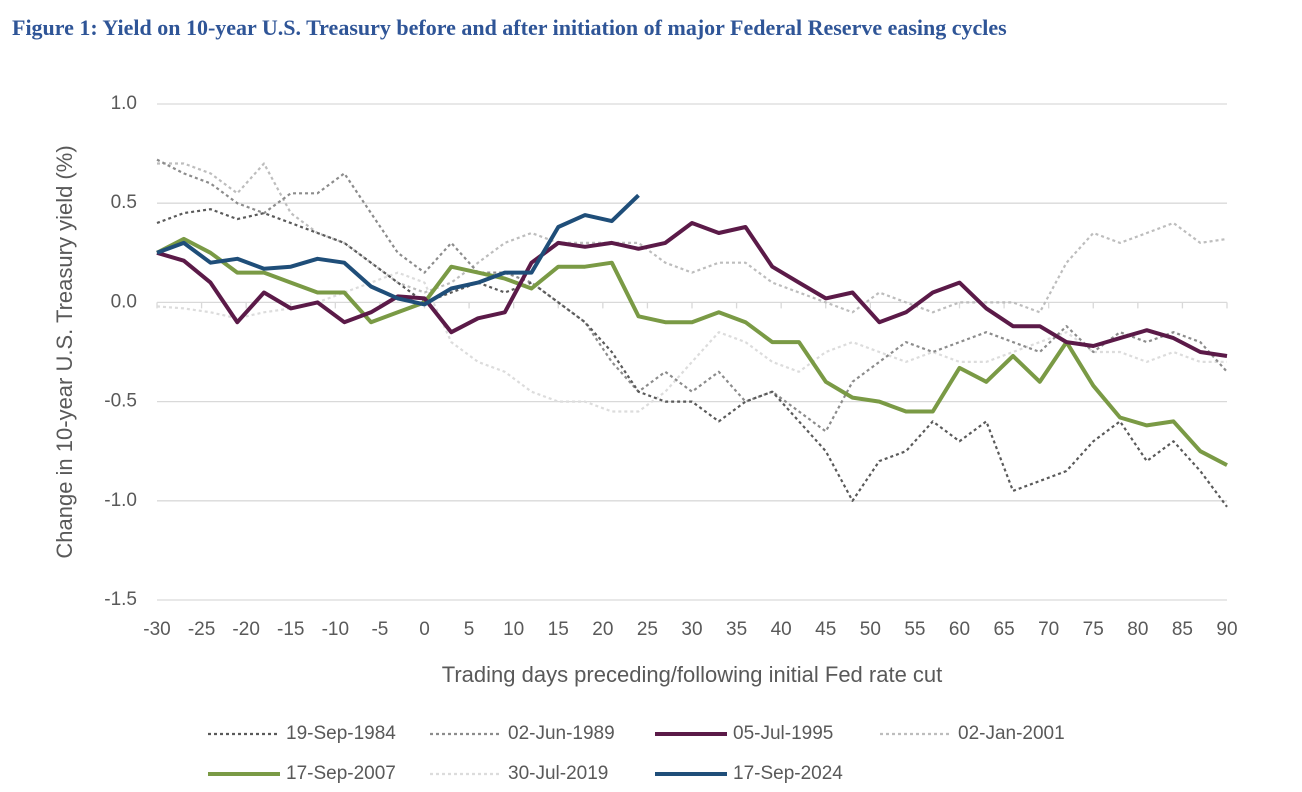 The height and width of the screenshot is (792, 1302). I want to click on x-tick-label: 85, so click(1182, 629).